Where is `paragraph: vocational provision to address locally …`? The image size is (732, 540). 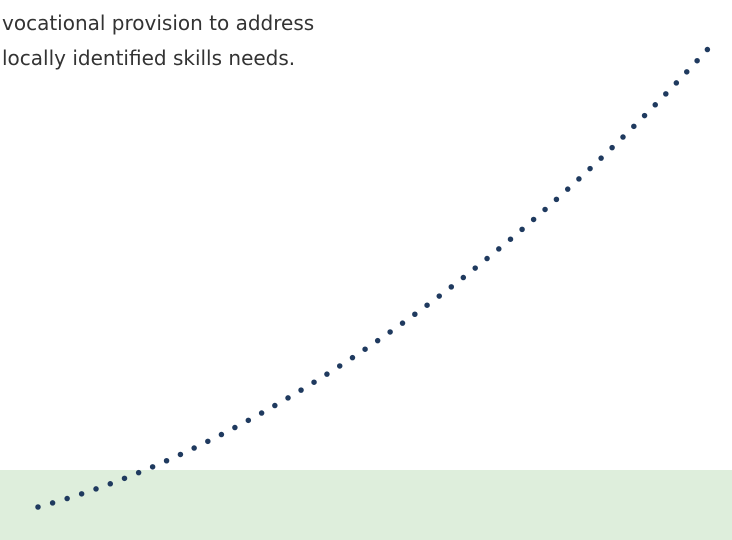 paragraph: vocational provision to address locally … is located at coordinates (158, 41).